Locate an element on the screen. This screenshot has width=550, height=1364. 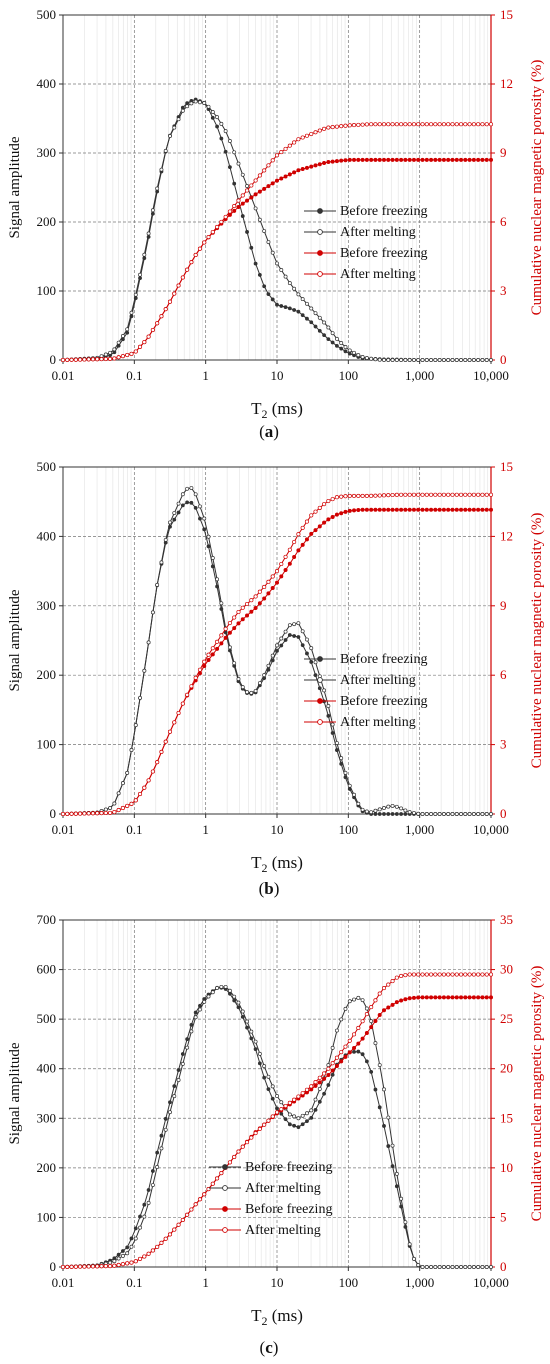
panel-caption-close: ) is located at coordinates (276, 431).